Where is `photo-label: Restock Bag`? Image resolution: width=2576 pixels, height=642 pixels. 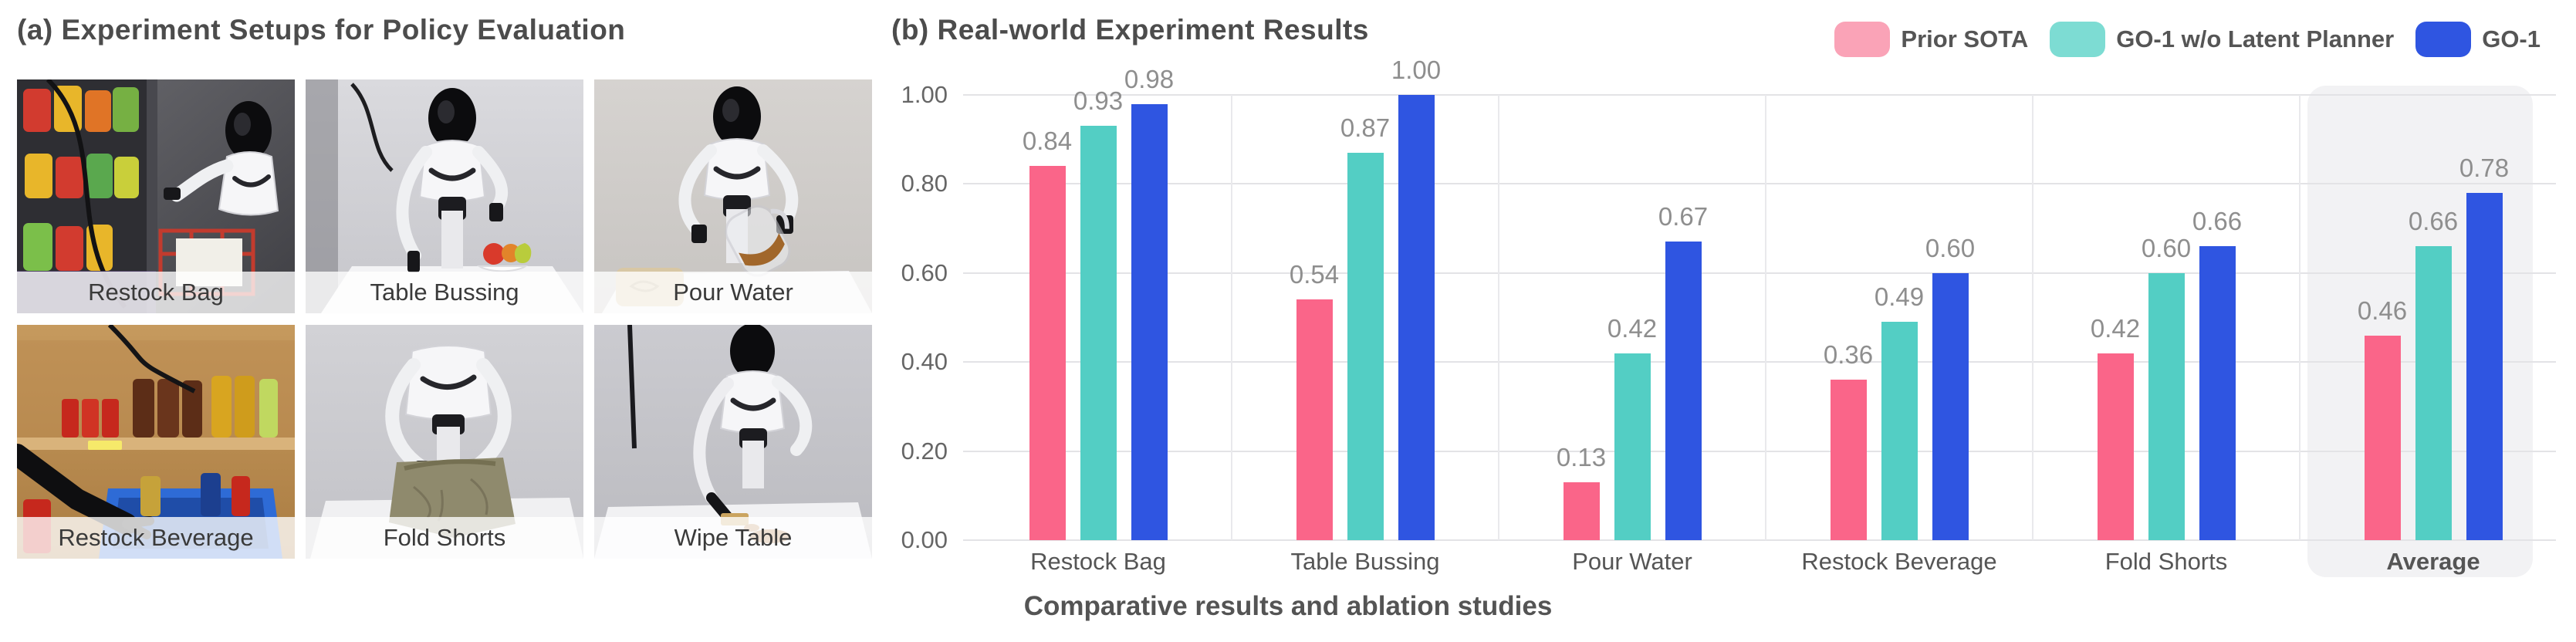
photo-label: Restock Bag is located at coordinates (156, 292).